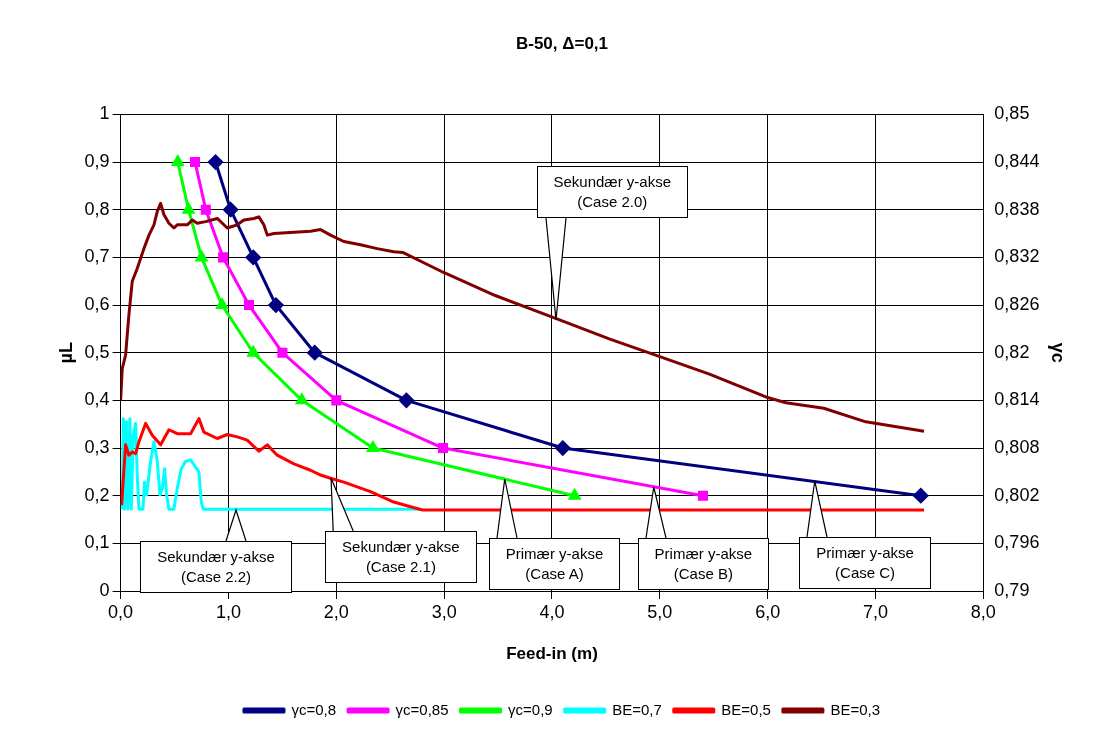 The width and height of the screenshot is (1115, 738). Describe the element at coordinates (1017, 542) in the screenshot. I see `y2-tick-label: 0,796` at that location.